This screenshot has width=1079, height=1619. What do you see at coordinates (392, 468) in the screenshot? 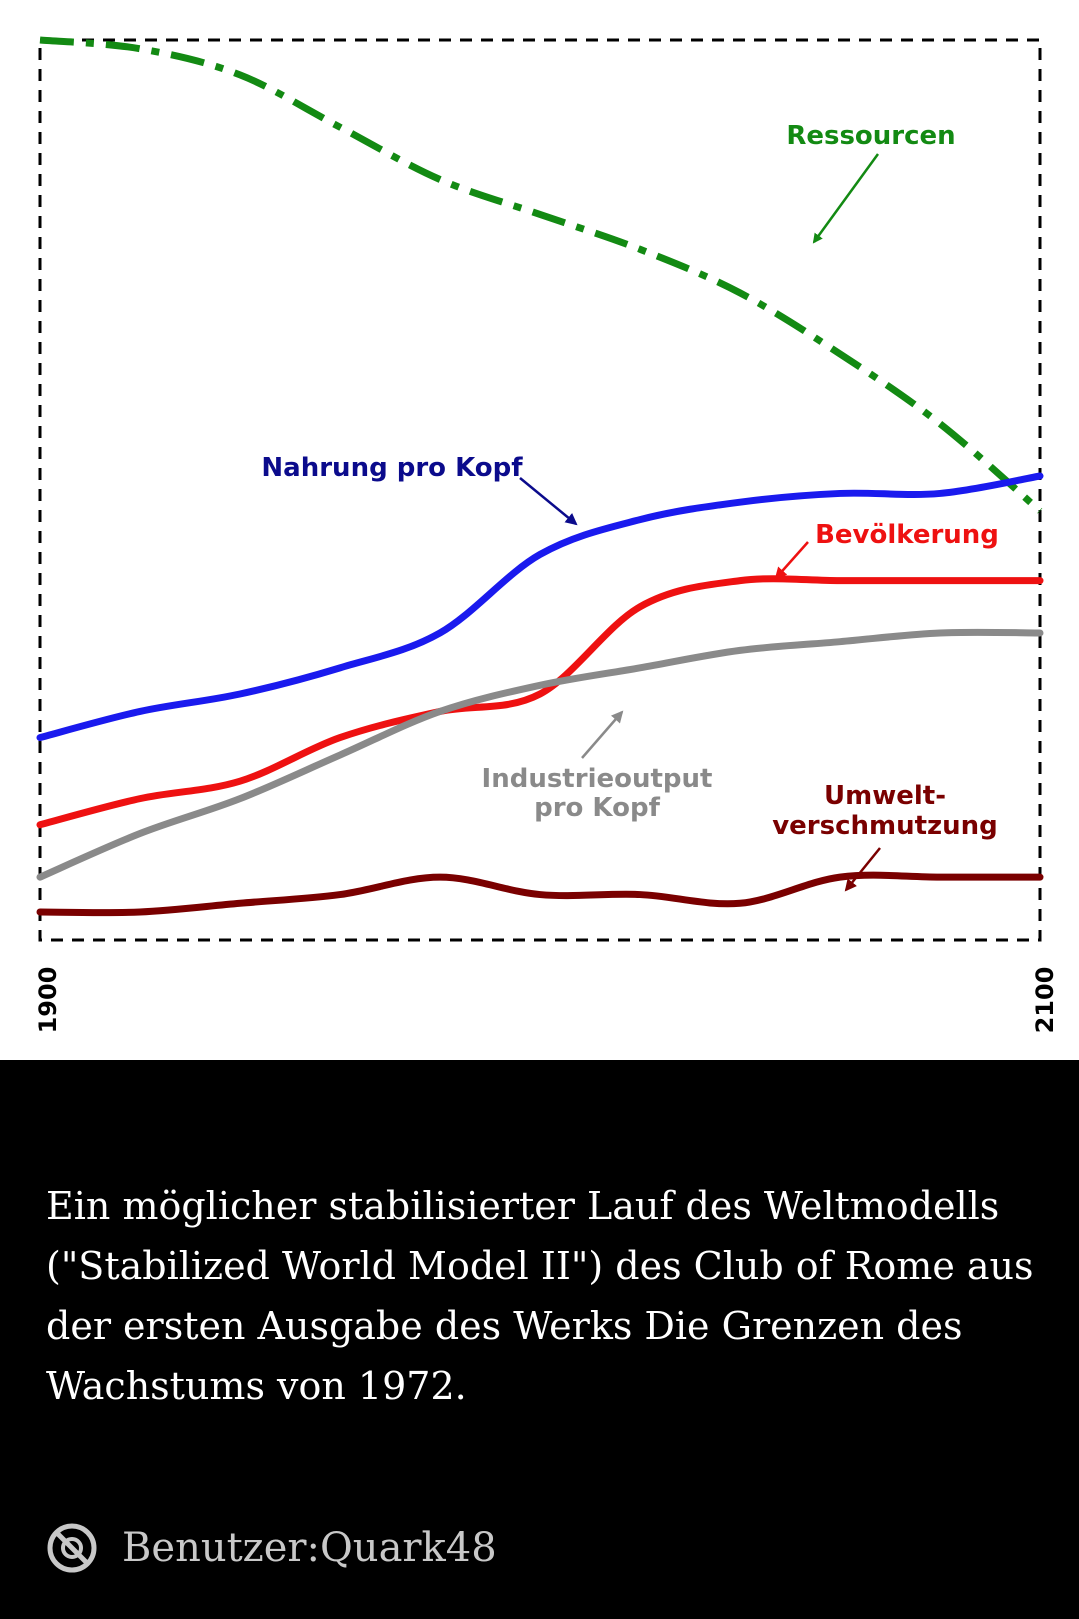
I see `label-nahrung: Nahrung pro Kopf` at bounding box center [392, 468].